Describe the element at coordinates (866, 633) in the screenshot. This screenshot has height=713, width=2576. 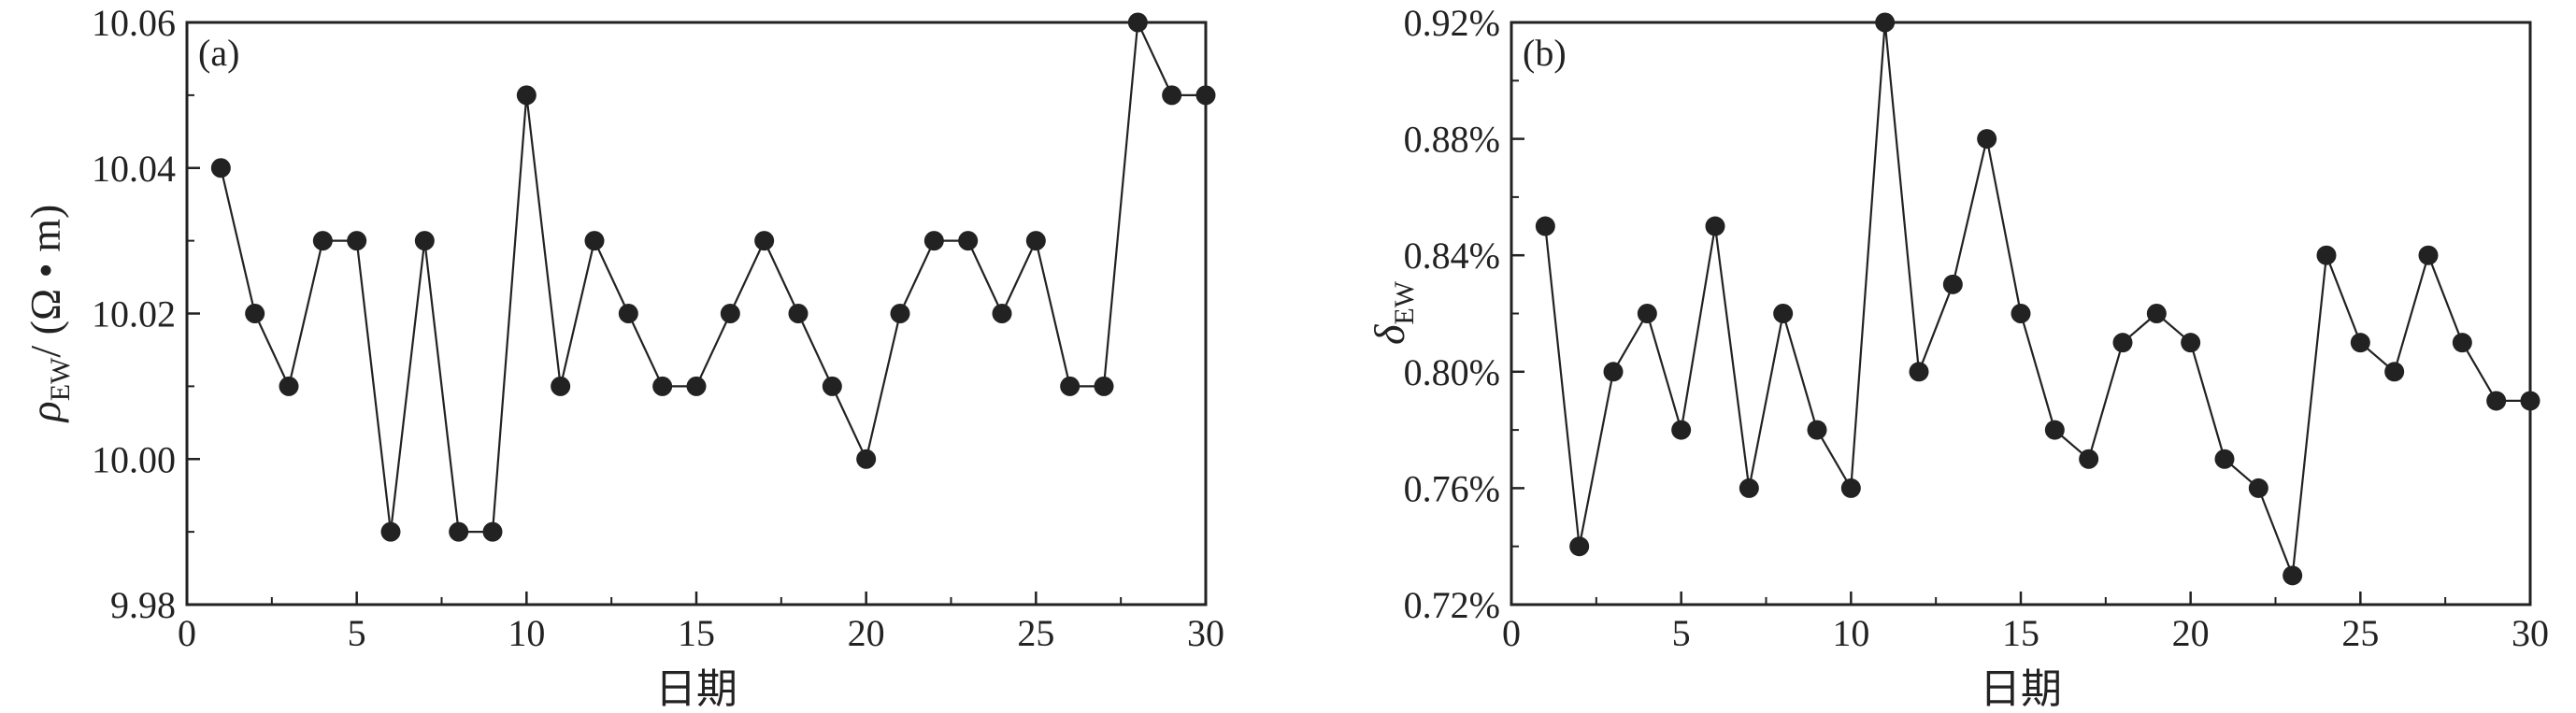
I see `x-tick-label-a: 20` at that location.